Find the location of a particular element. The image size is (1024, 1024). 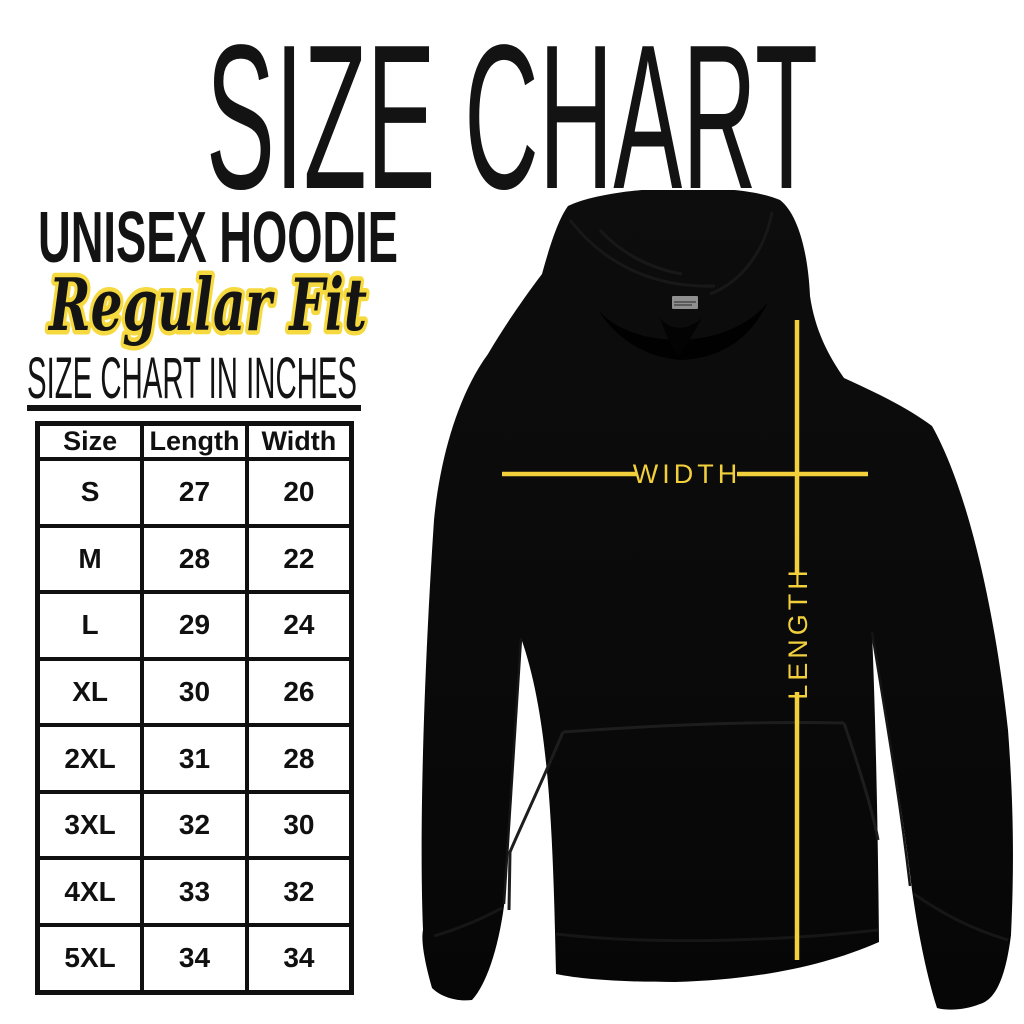

size-table-row: XL 30 26 is located at coordinates (194, 692).